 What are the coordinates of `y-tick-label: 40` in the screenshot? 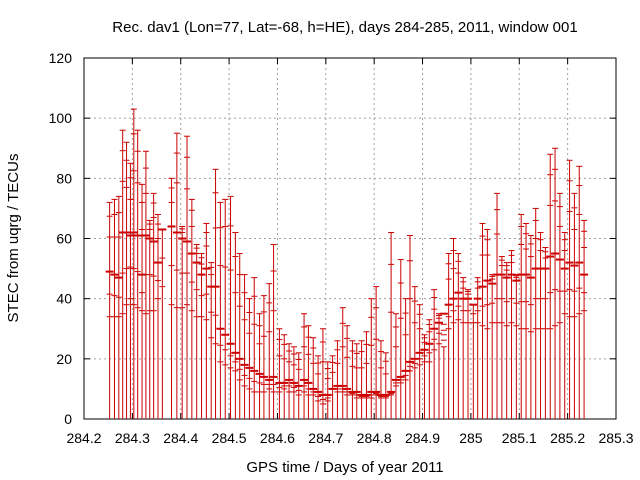 It's located at (64, 299).